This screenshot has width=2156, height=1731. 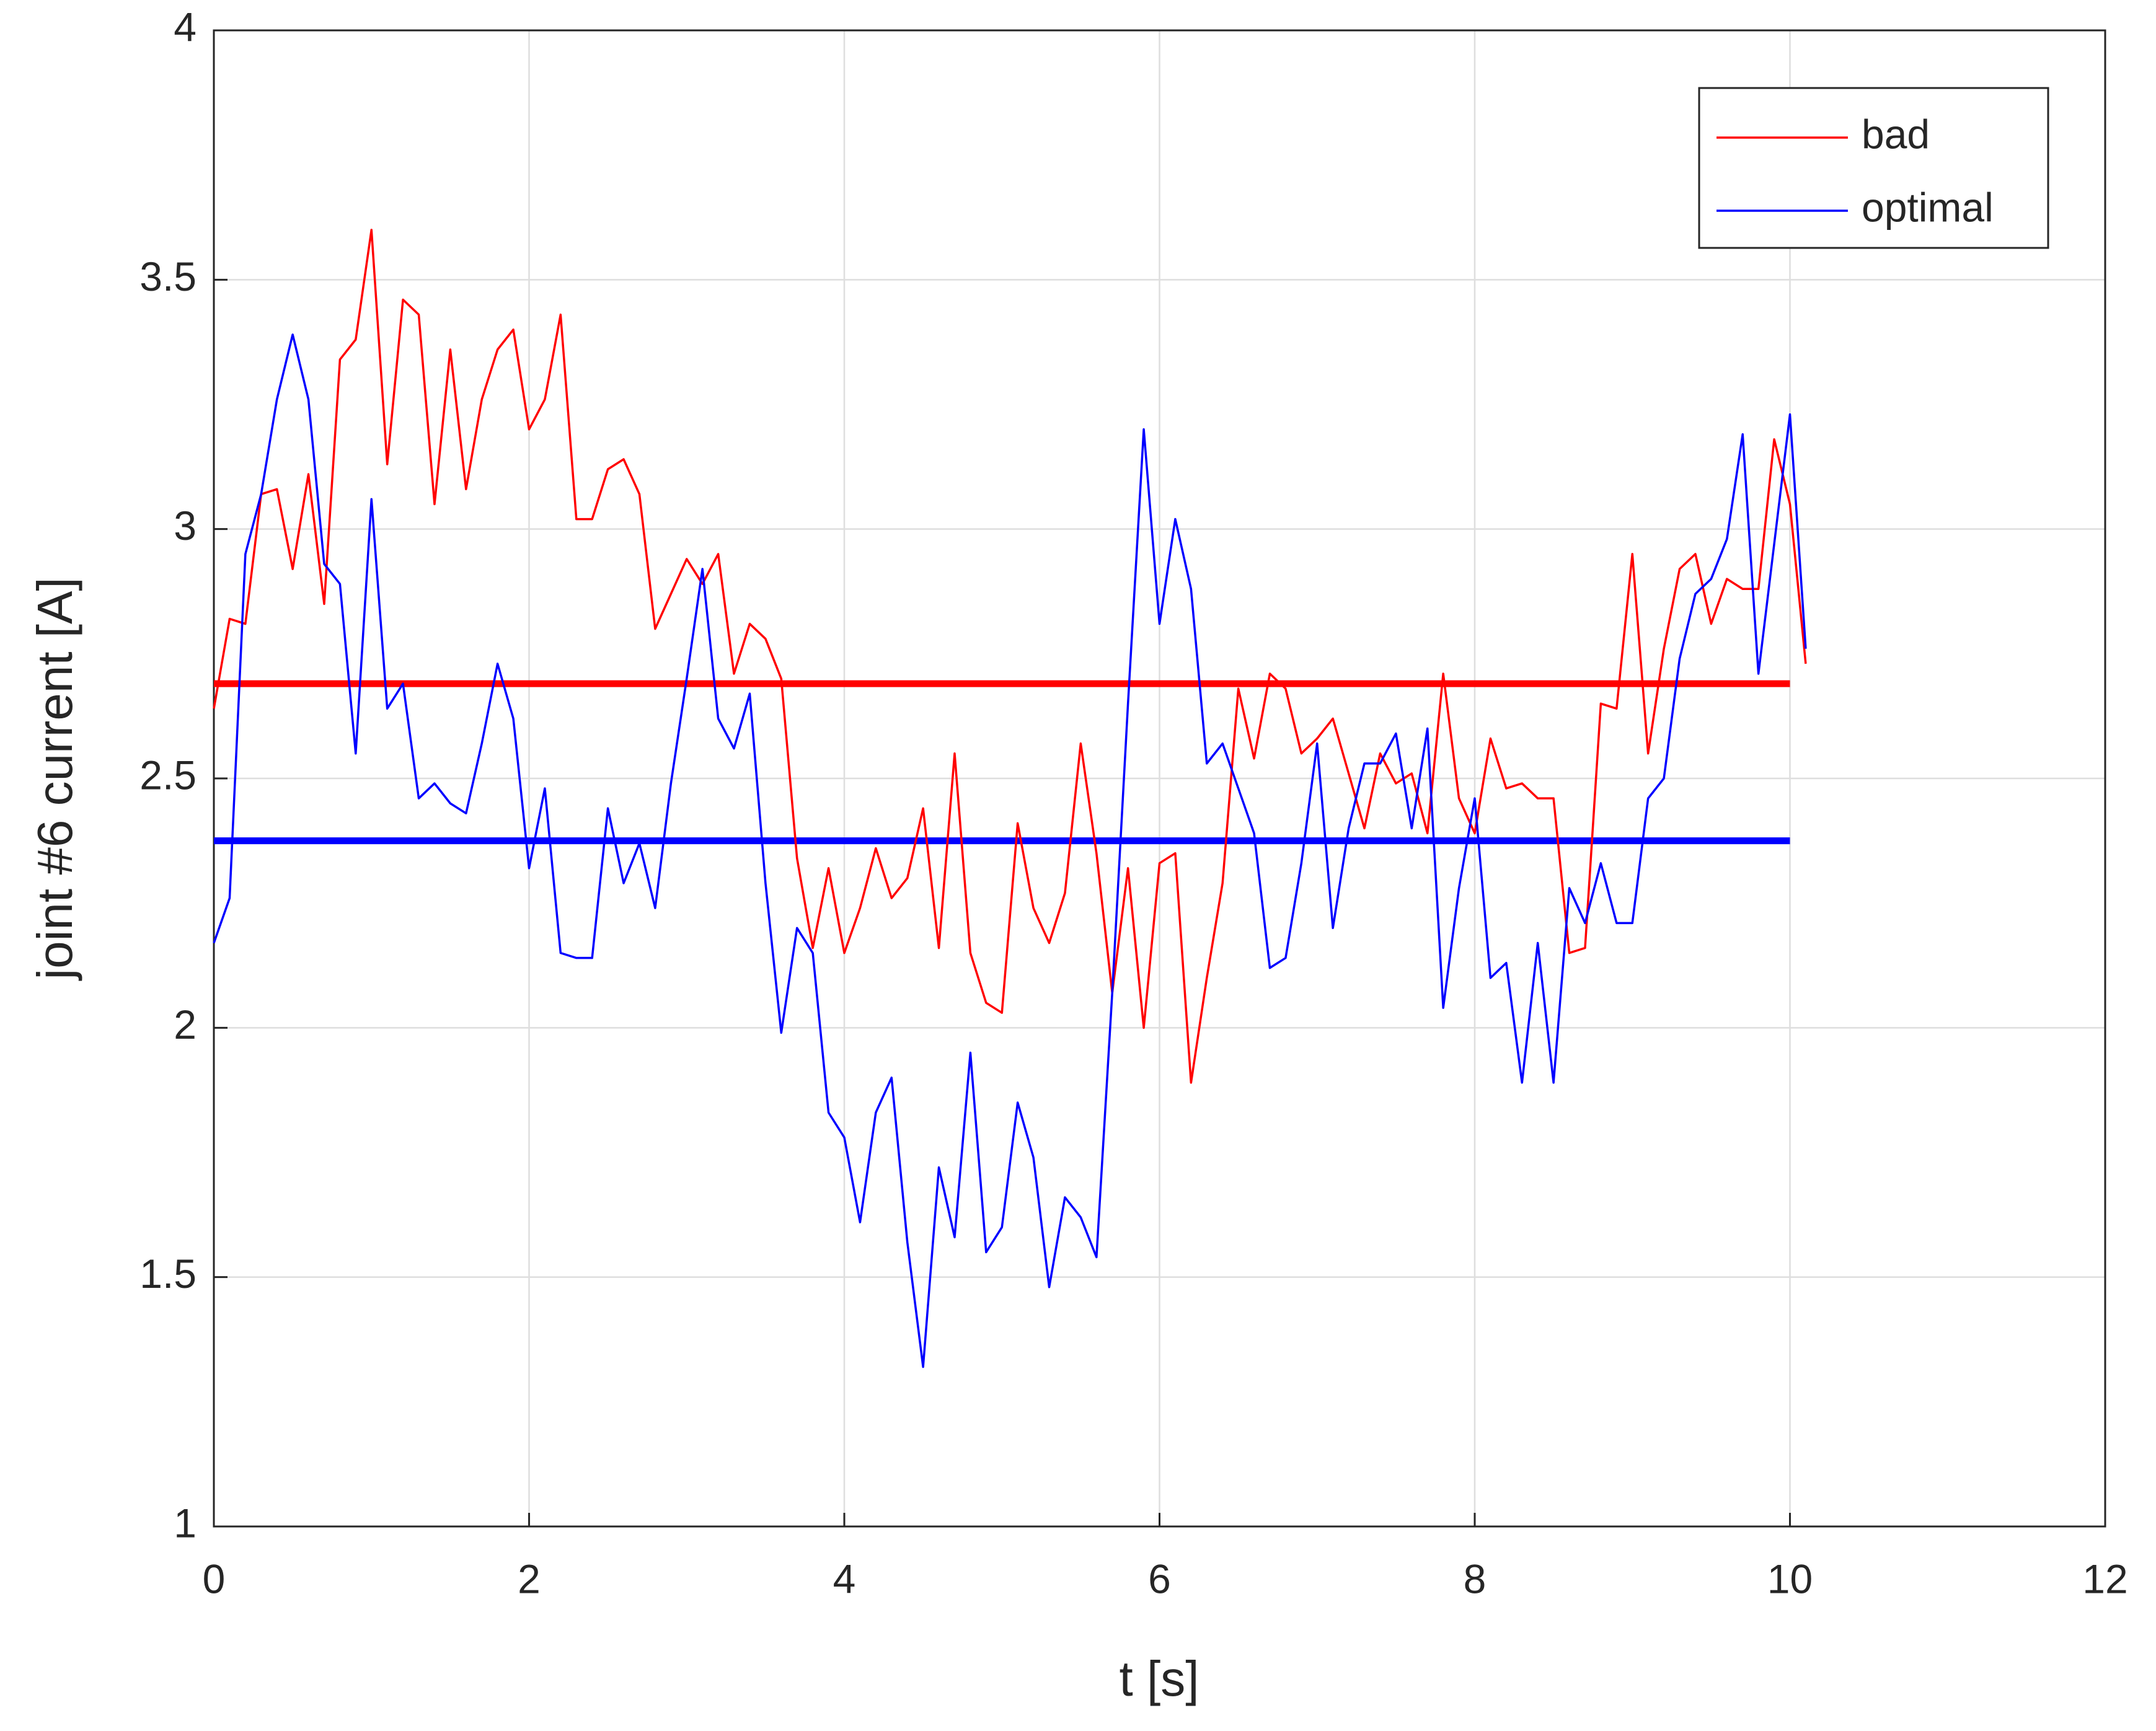 What do you see at coordinates (54, 778) in the screenshot?
I see `y-axis-label: joint #6 current [A]` at bounding box center [54, 778].